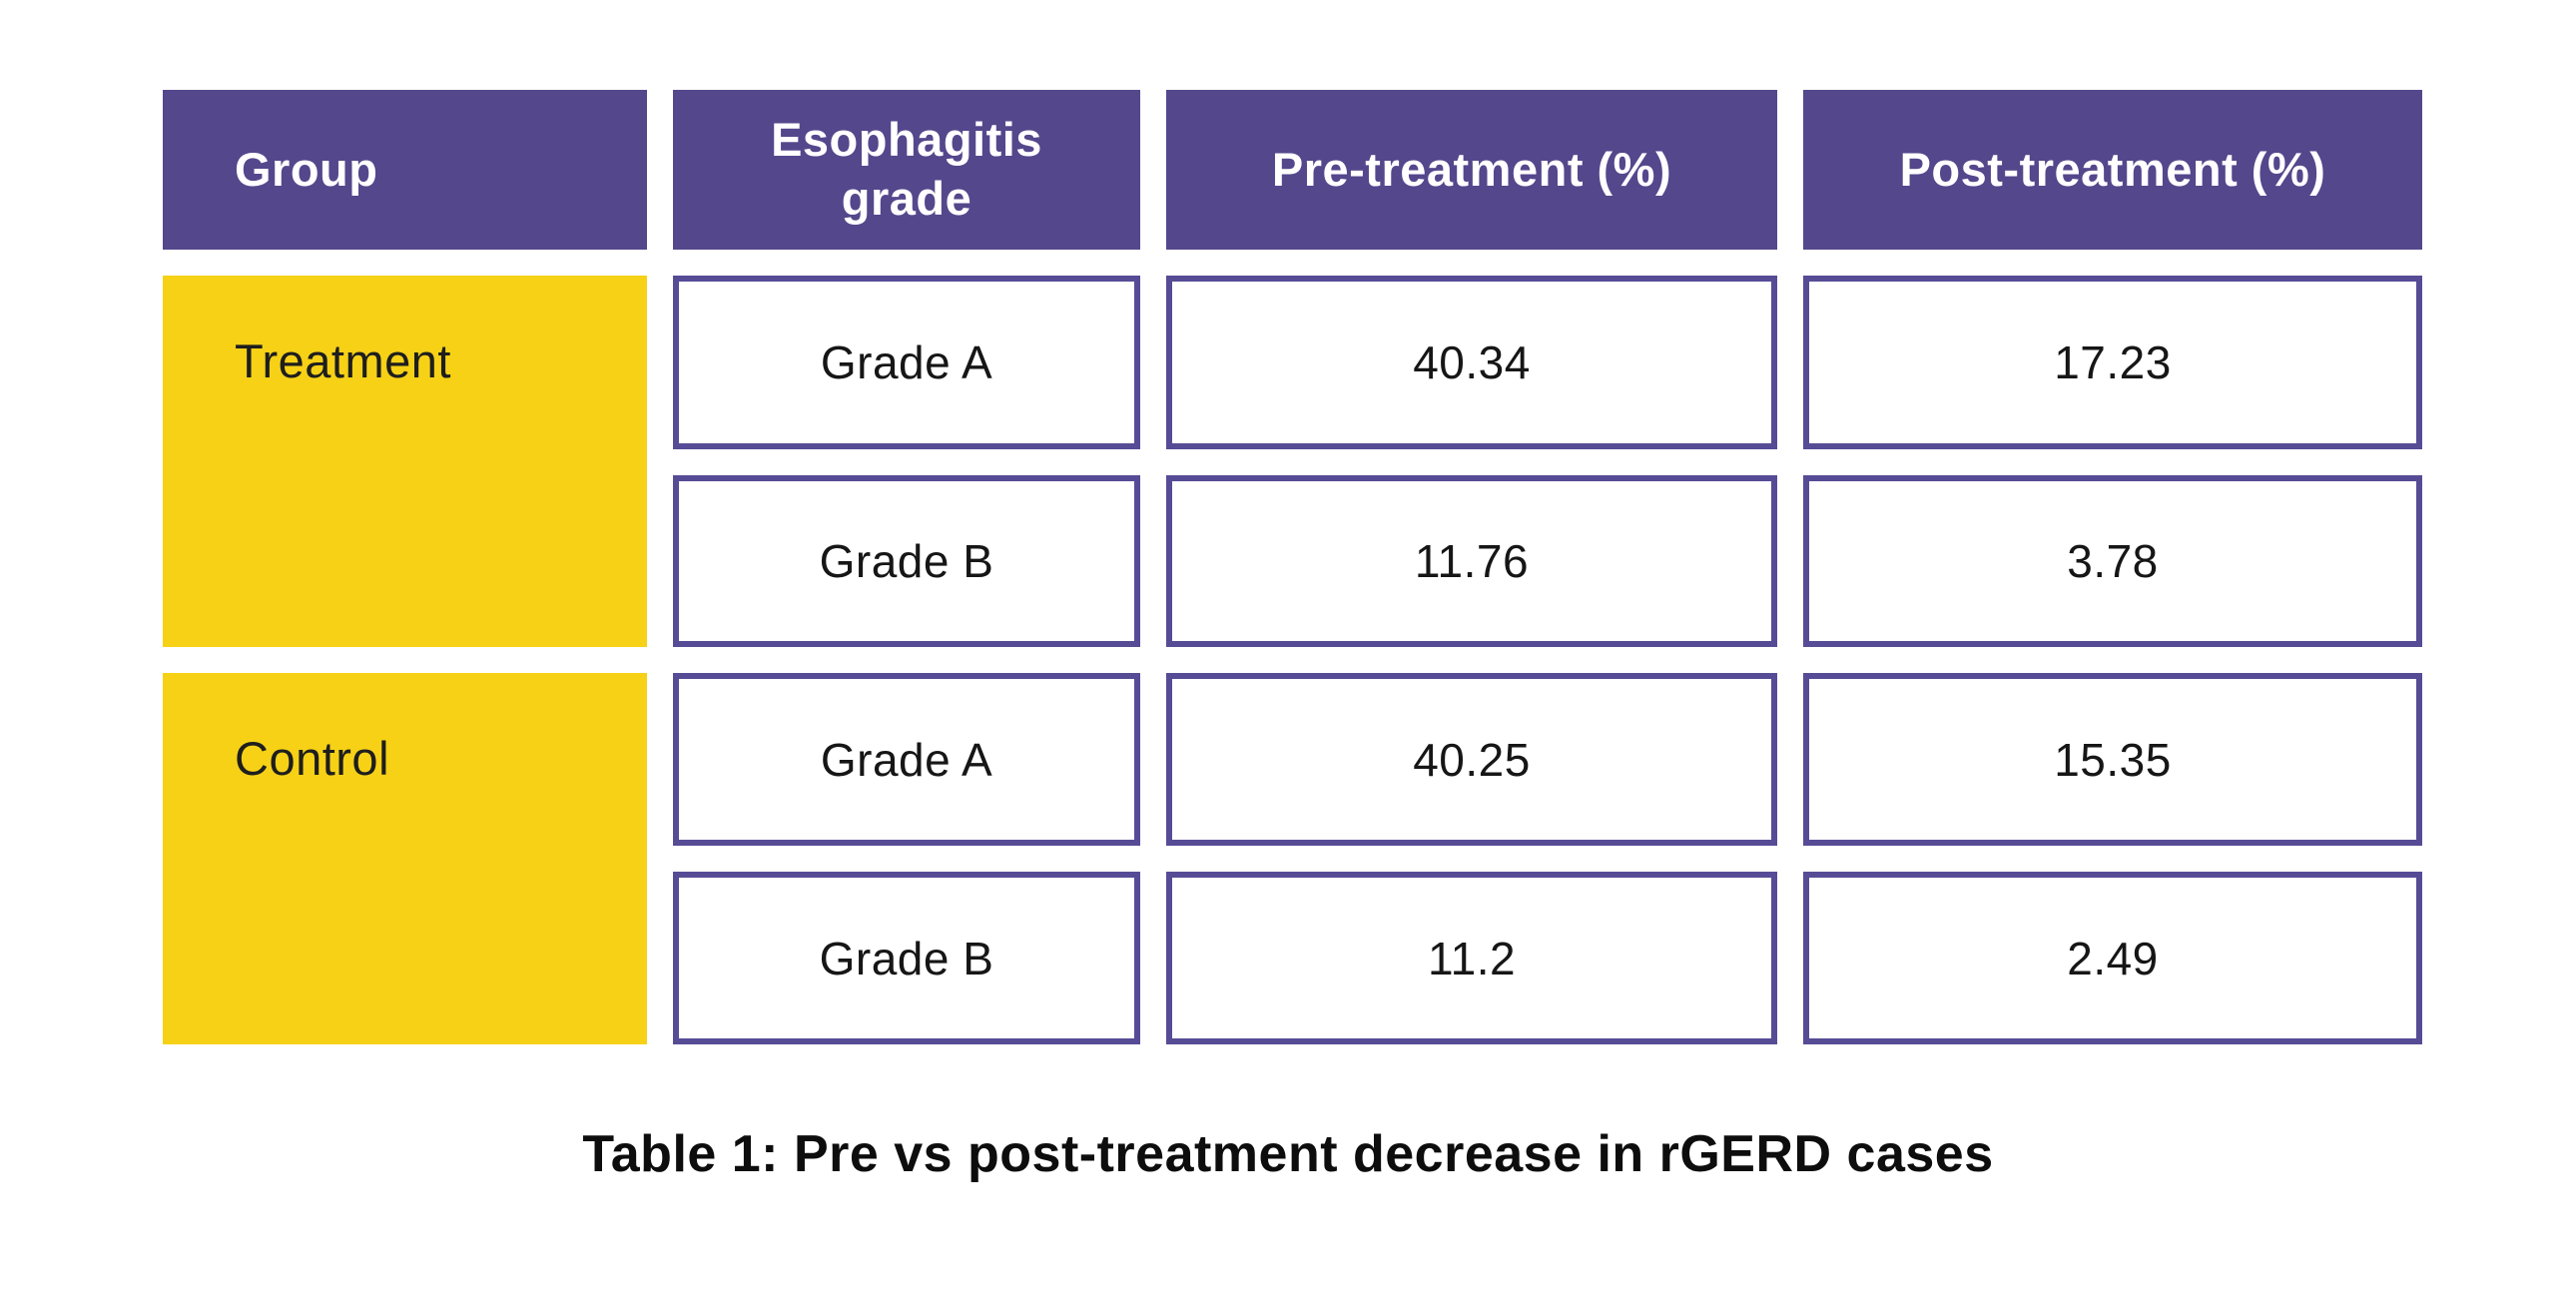 Image resolution: width=2576 pixels, height=1303 pixels. What do you see at coordinates (906, 362) in the screenshot?
I see `treatment-grade-a-cell: Grade A` at bounding box center [906, 362].